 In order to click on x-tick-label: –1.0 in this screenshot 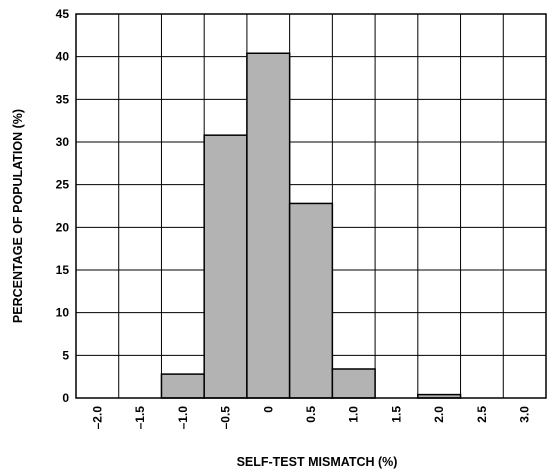, I will do `click(183, 418)`.